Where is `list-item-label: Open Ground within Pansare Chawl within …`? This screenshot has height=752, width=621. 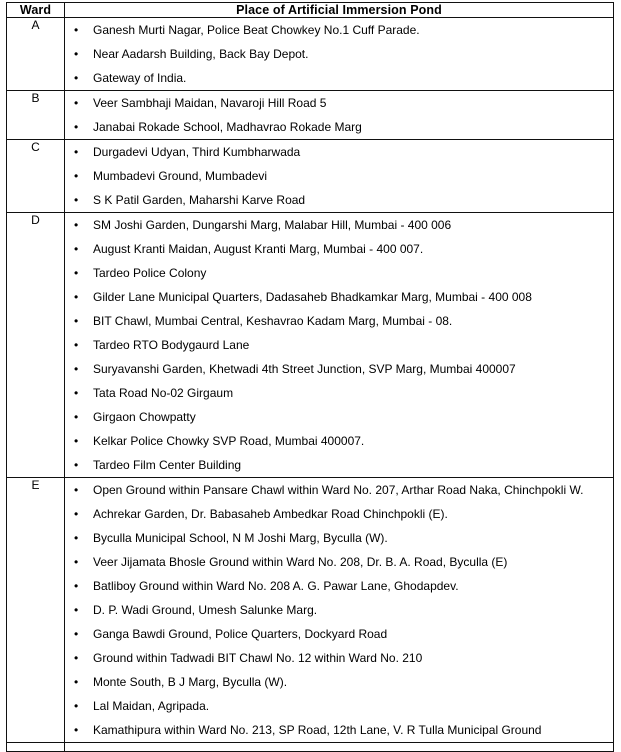
list-item-label: Open Ground within Pansare Chawl within … is located at coordinates (338, 490).